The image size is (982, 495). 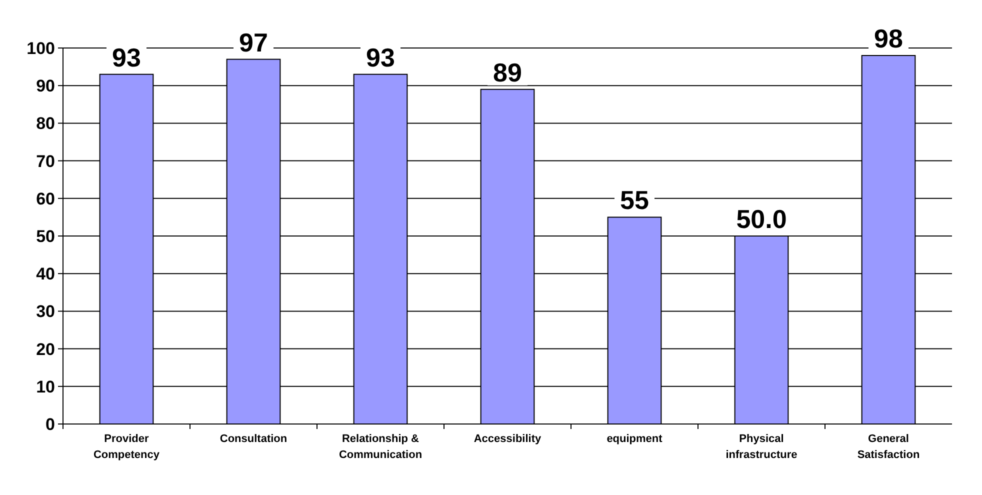 I want to click on data-label: 89, so click(x=507, y=72).